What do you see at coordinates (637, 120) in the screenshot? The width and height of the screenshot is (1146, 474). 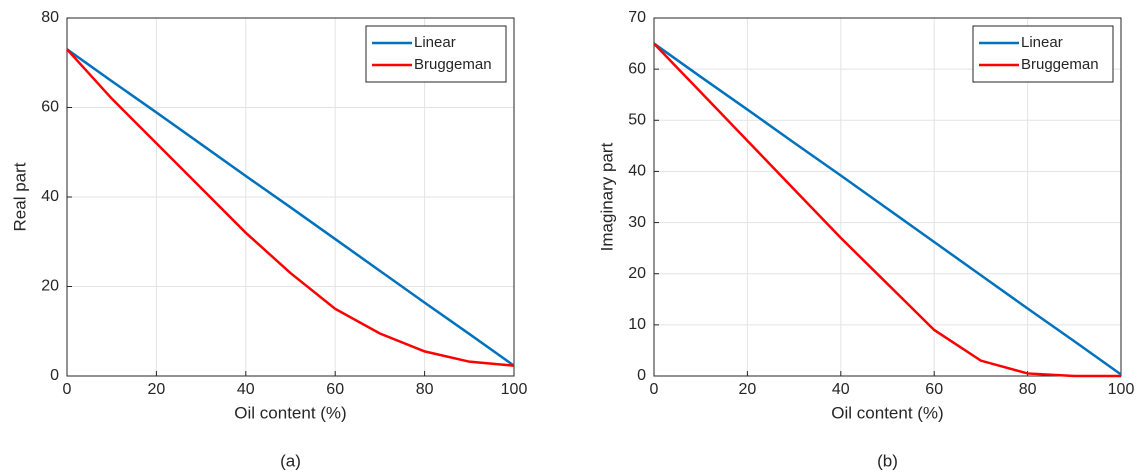 I see `y-tick-label: 50` at bounding box center [637, 120].